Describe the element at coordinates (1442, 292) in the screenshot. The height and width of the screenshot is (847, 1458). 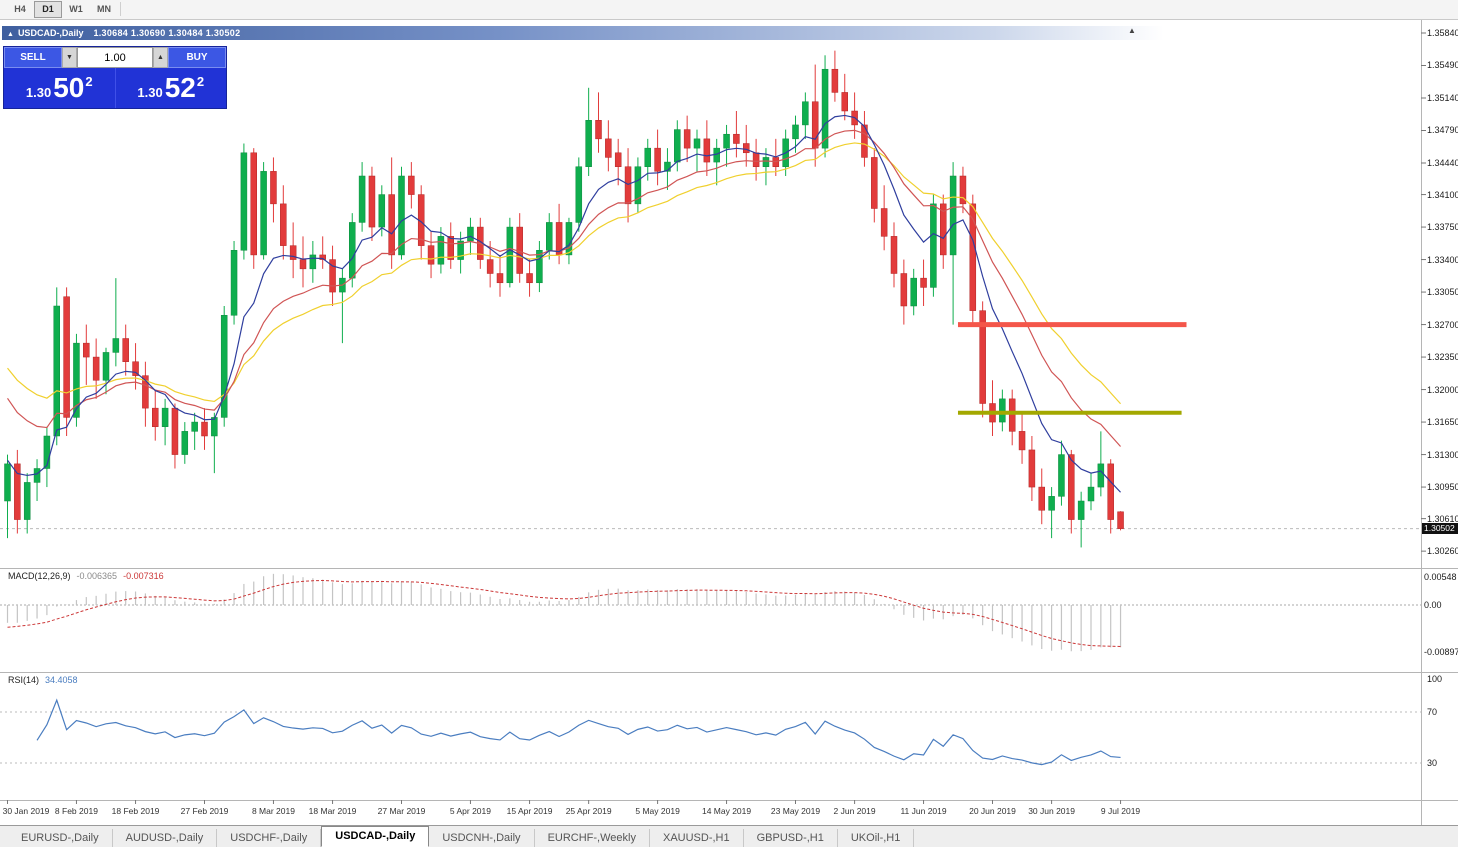
I see `price-scale-label: 1.33050` at that location.